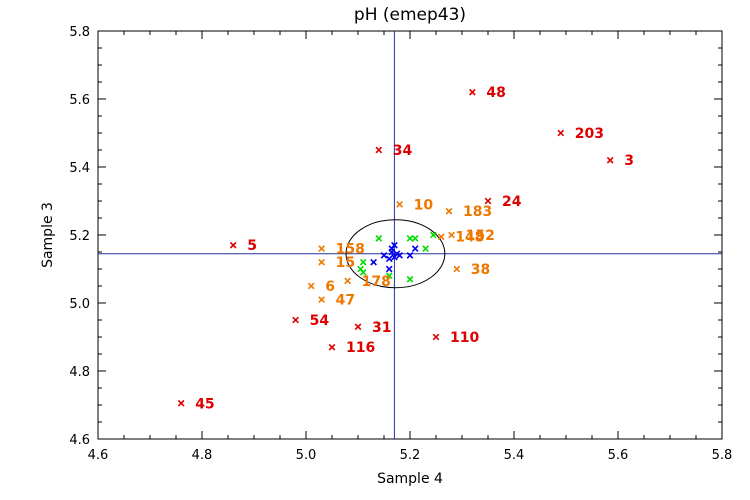 The height and width of the screenshot is (500, 750). Describe the element at coordinates (410, 455) in the screenshot. I see `x-tick-label: 5.2` at that location.